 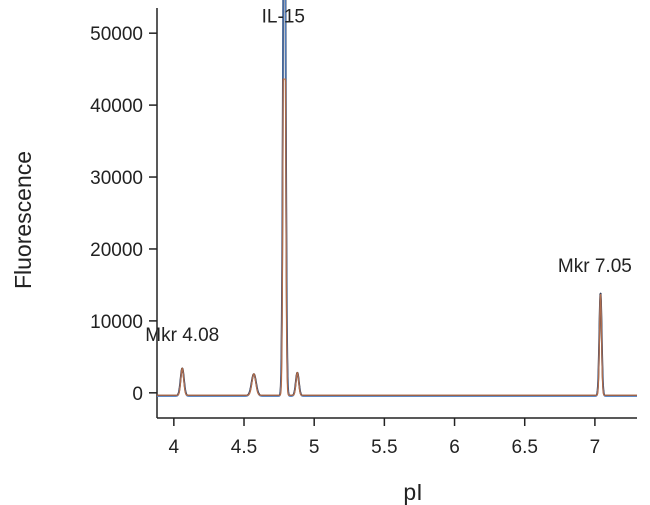 What do you see at coordinates (595, 266) in the screenshot?
I see `peak-annotation: Mkr 7.05` at bounding box center [595, 266].